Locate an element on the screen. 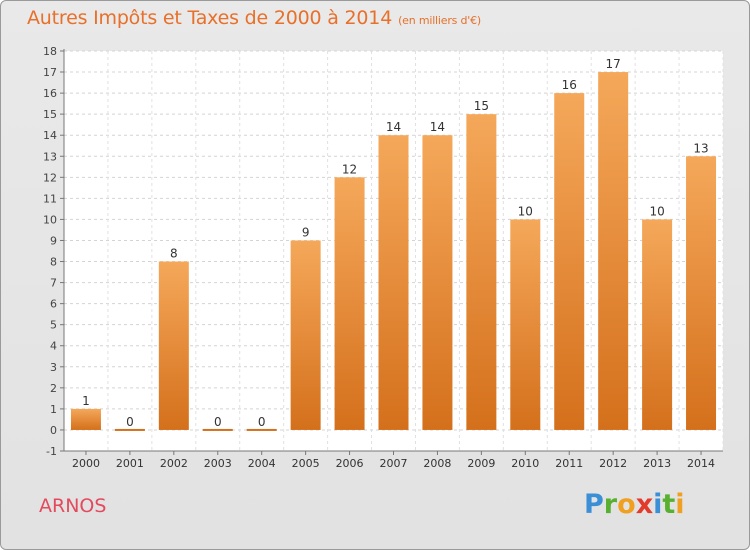 The width and height of the screenshot is (750, 550). x-tick-label: 2002 is located at coordinates (174, 463).